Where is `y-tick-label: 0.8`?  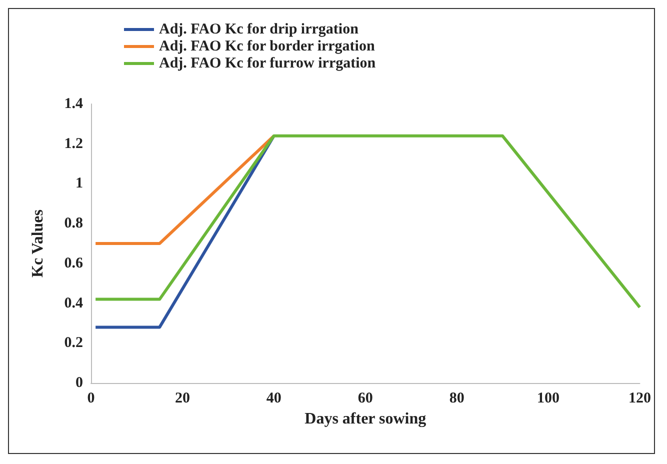
y-tick-label: 0.8 is located at coordinates (73, 224).